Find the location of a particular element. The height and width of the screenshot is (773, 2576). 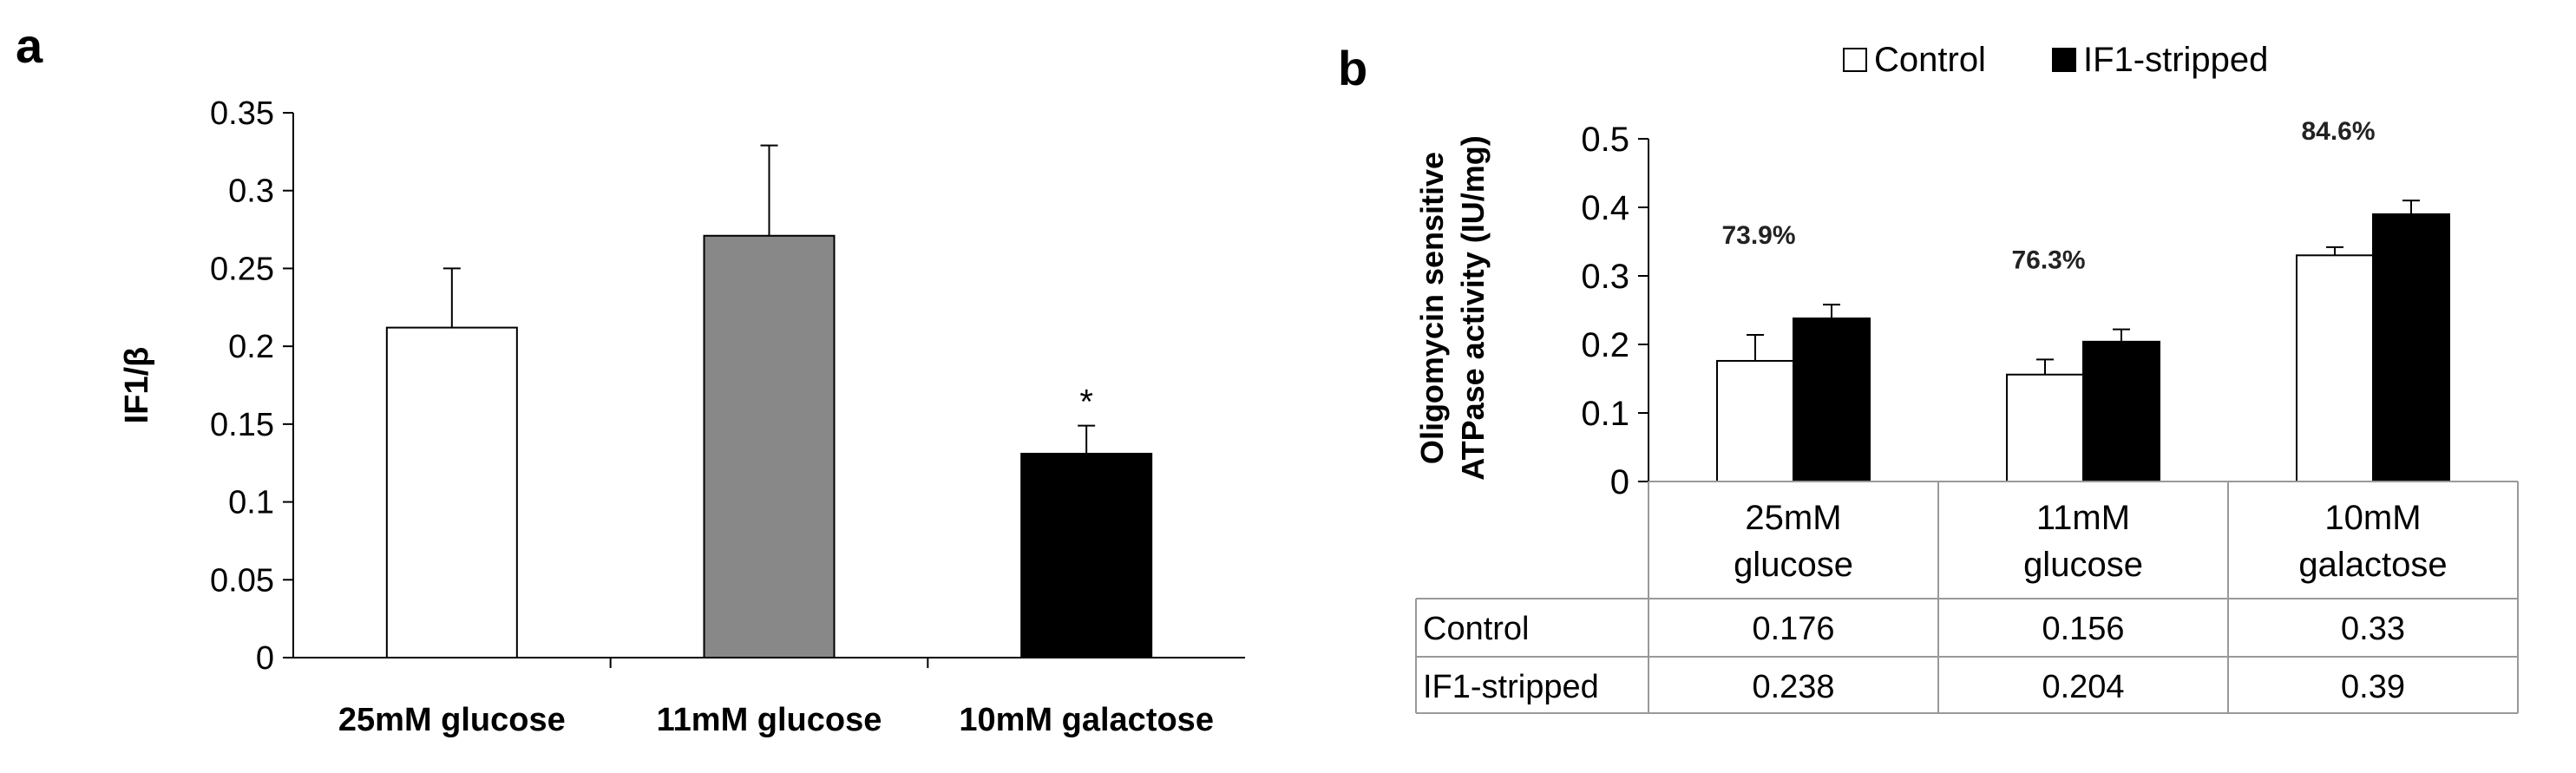

chart-a-y-tick-label: 0.25 is located at coordinates (242, 269).